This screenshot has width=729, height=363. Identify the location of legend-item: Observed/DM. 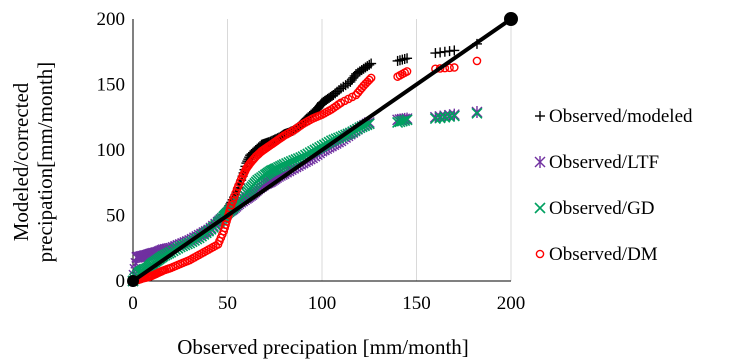
(596, 254).